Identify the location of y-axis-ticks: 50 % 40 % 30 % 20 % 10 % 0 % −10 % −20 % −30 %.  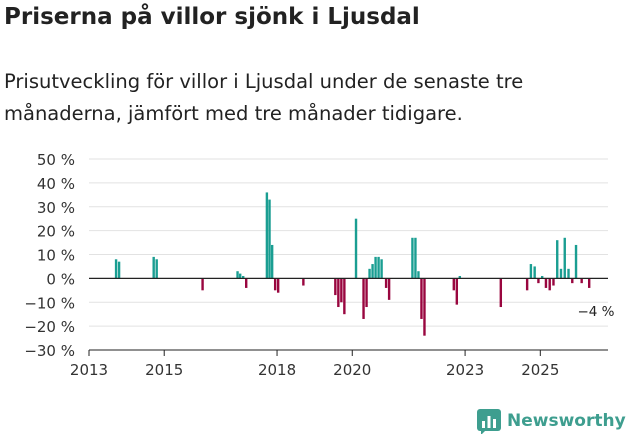
(49, 255).